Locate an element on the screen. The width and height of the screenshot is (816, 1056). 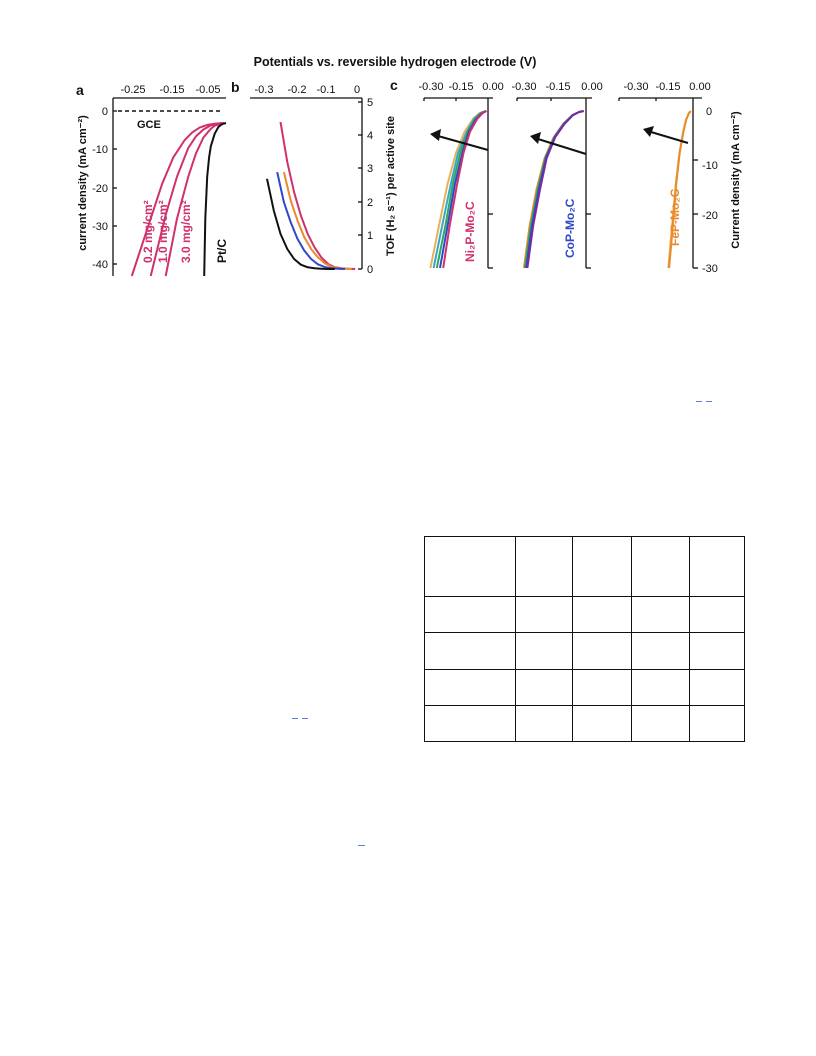
panel-a-x-ticks: -0.25 -0.15 -0.05 is located at coordinates (170, 90).